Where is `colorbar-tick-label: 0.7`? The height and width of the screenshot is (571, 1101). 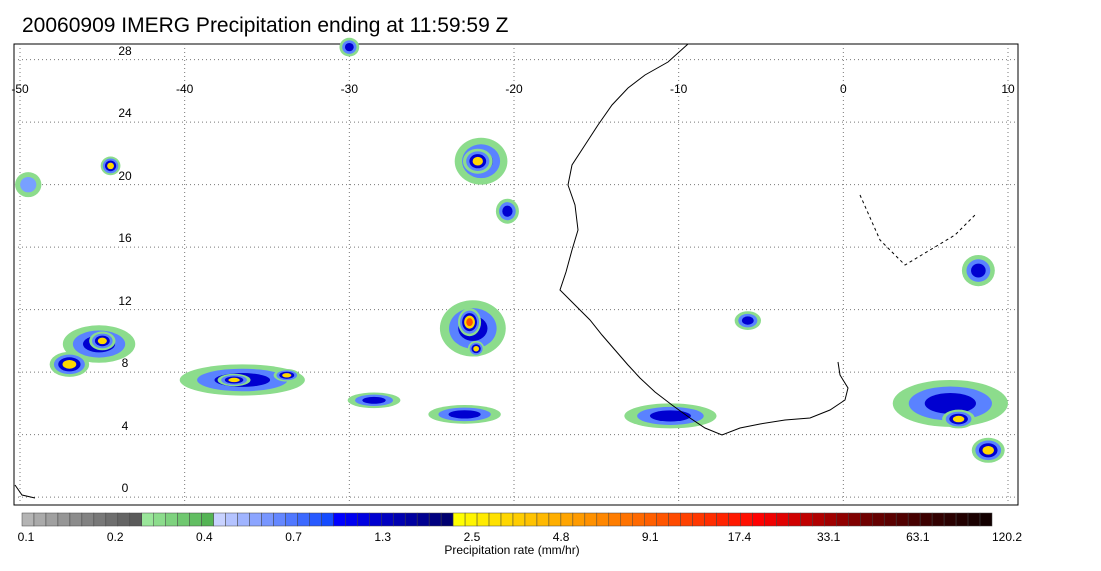
colorbar-tick-label: 0.7 is located at coordinates (293, 537).